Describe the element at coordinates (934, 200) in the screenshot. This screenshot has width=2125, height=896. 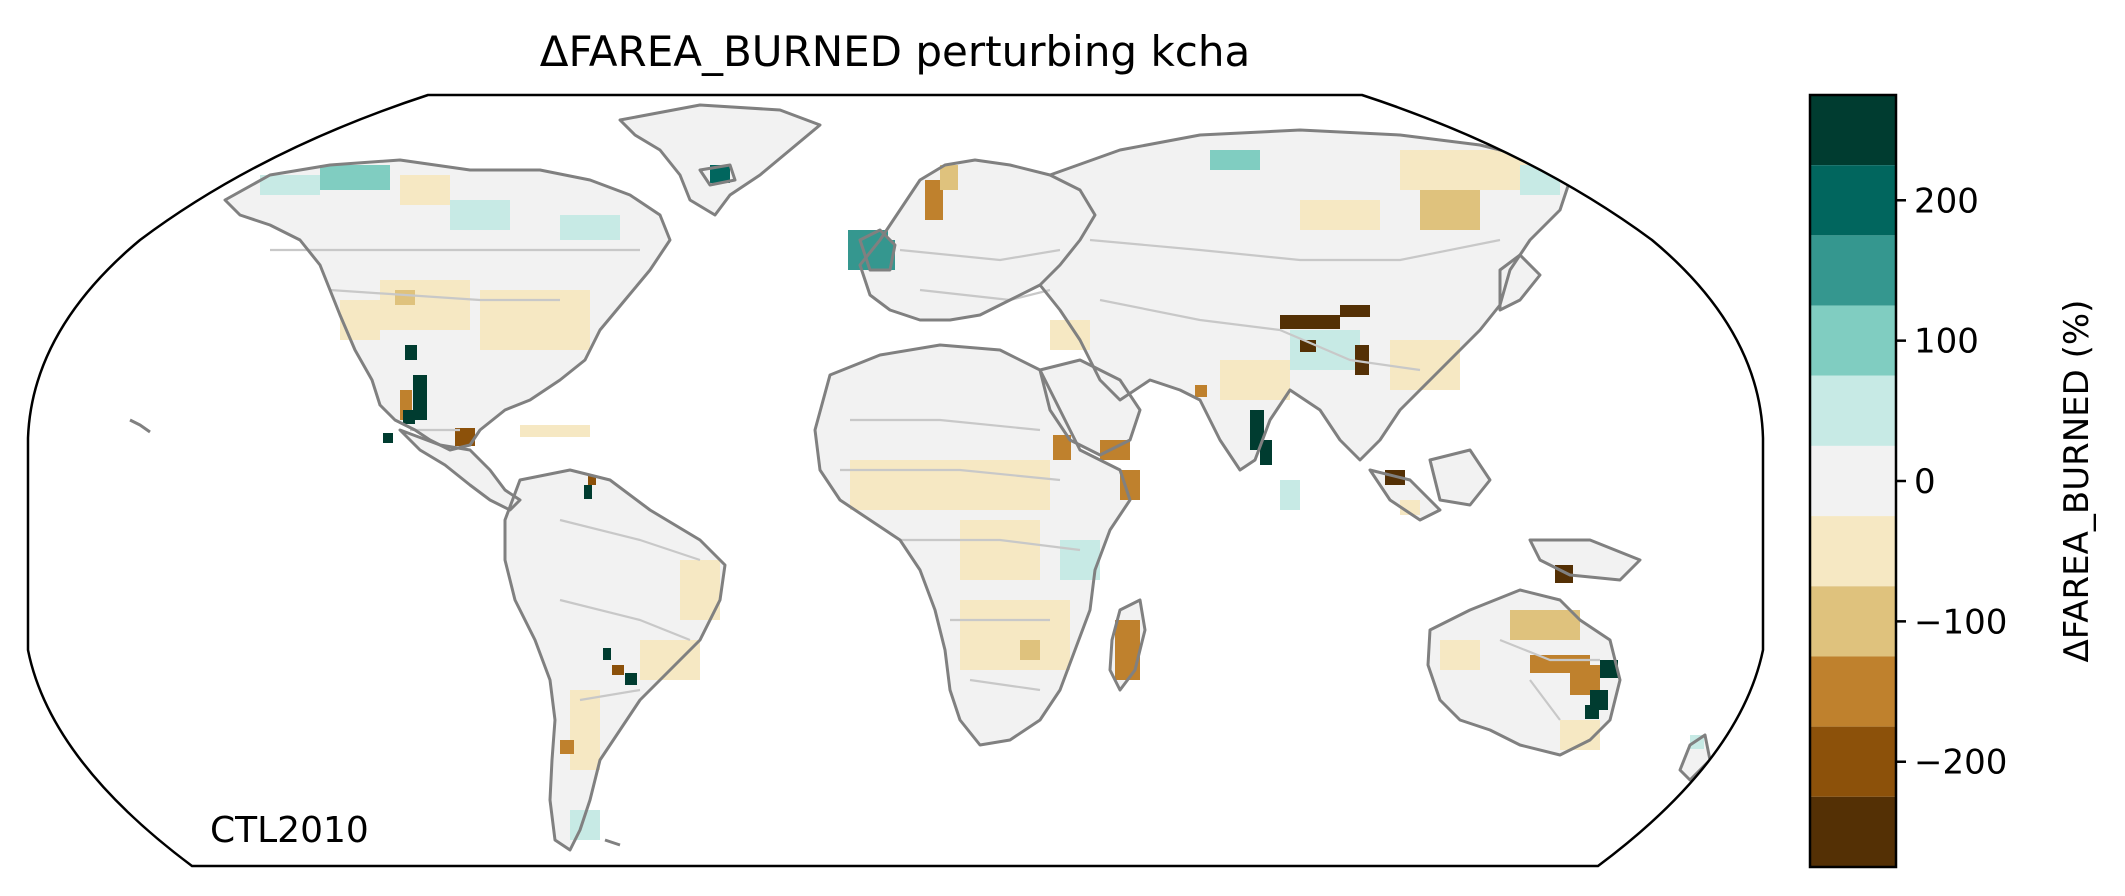
I see `cell-scandinavia` at that location.